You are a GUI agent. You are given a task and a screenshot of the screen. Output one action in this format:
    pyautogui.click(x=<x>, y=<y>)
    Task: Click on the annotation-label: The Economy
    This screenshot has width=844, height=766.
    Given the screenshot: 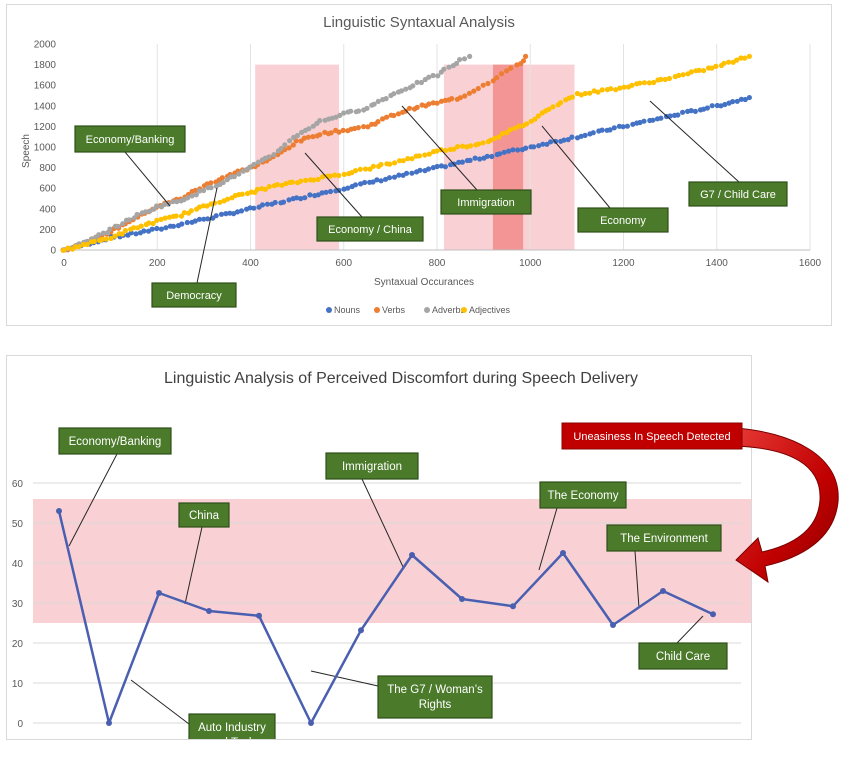 What is the action you would take?
    pyautogui.click(x=583, y=496)
    